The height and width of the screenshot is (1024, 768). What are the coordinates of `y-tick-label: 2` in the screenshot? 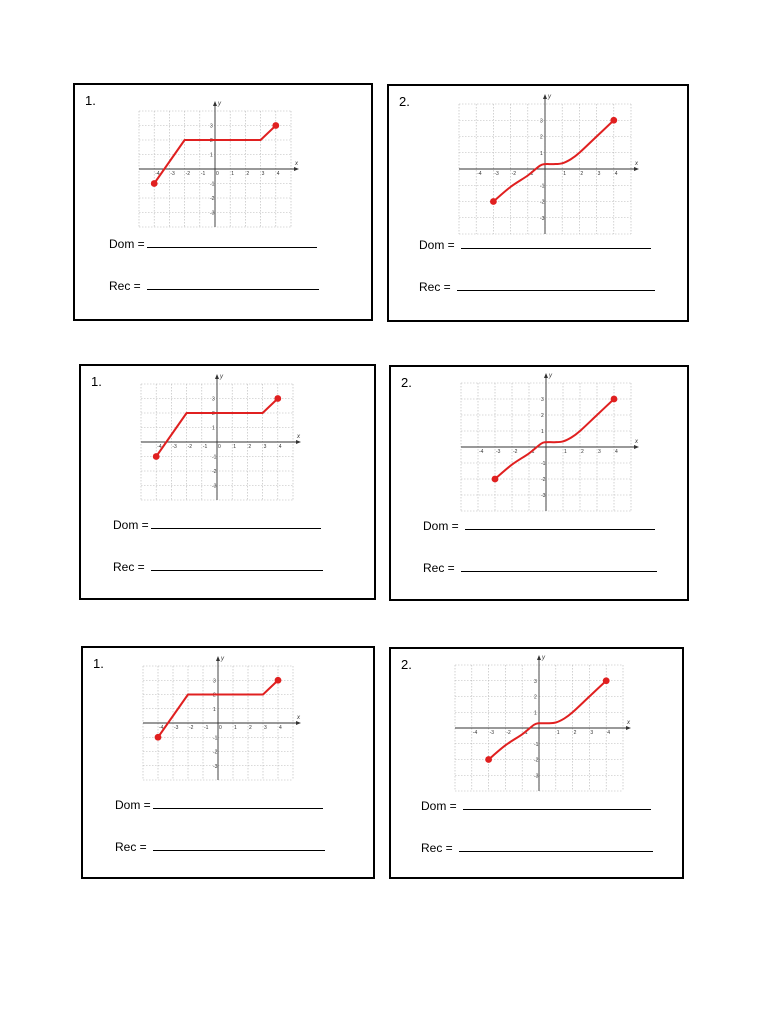 It's located at (541, 138).